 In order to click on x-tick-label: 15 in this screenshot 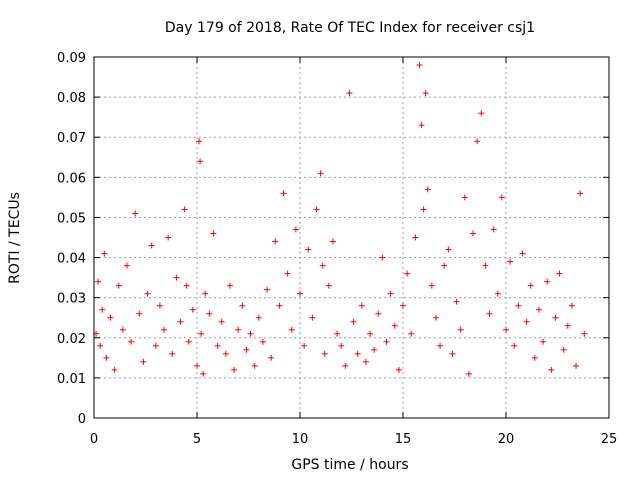, I will do `click(403, 439)`.